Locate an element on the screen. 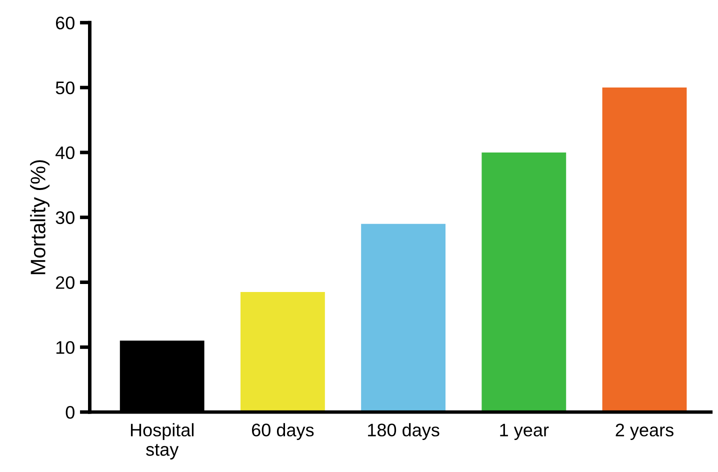 This screenshot has width=718, height=472. y-tick-label: 50 is located at coordinates (65, 87).